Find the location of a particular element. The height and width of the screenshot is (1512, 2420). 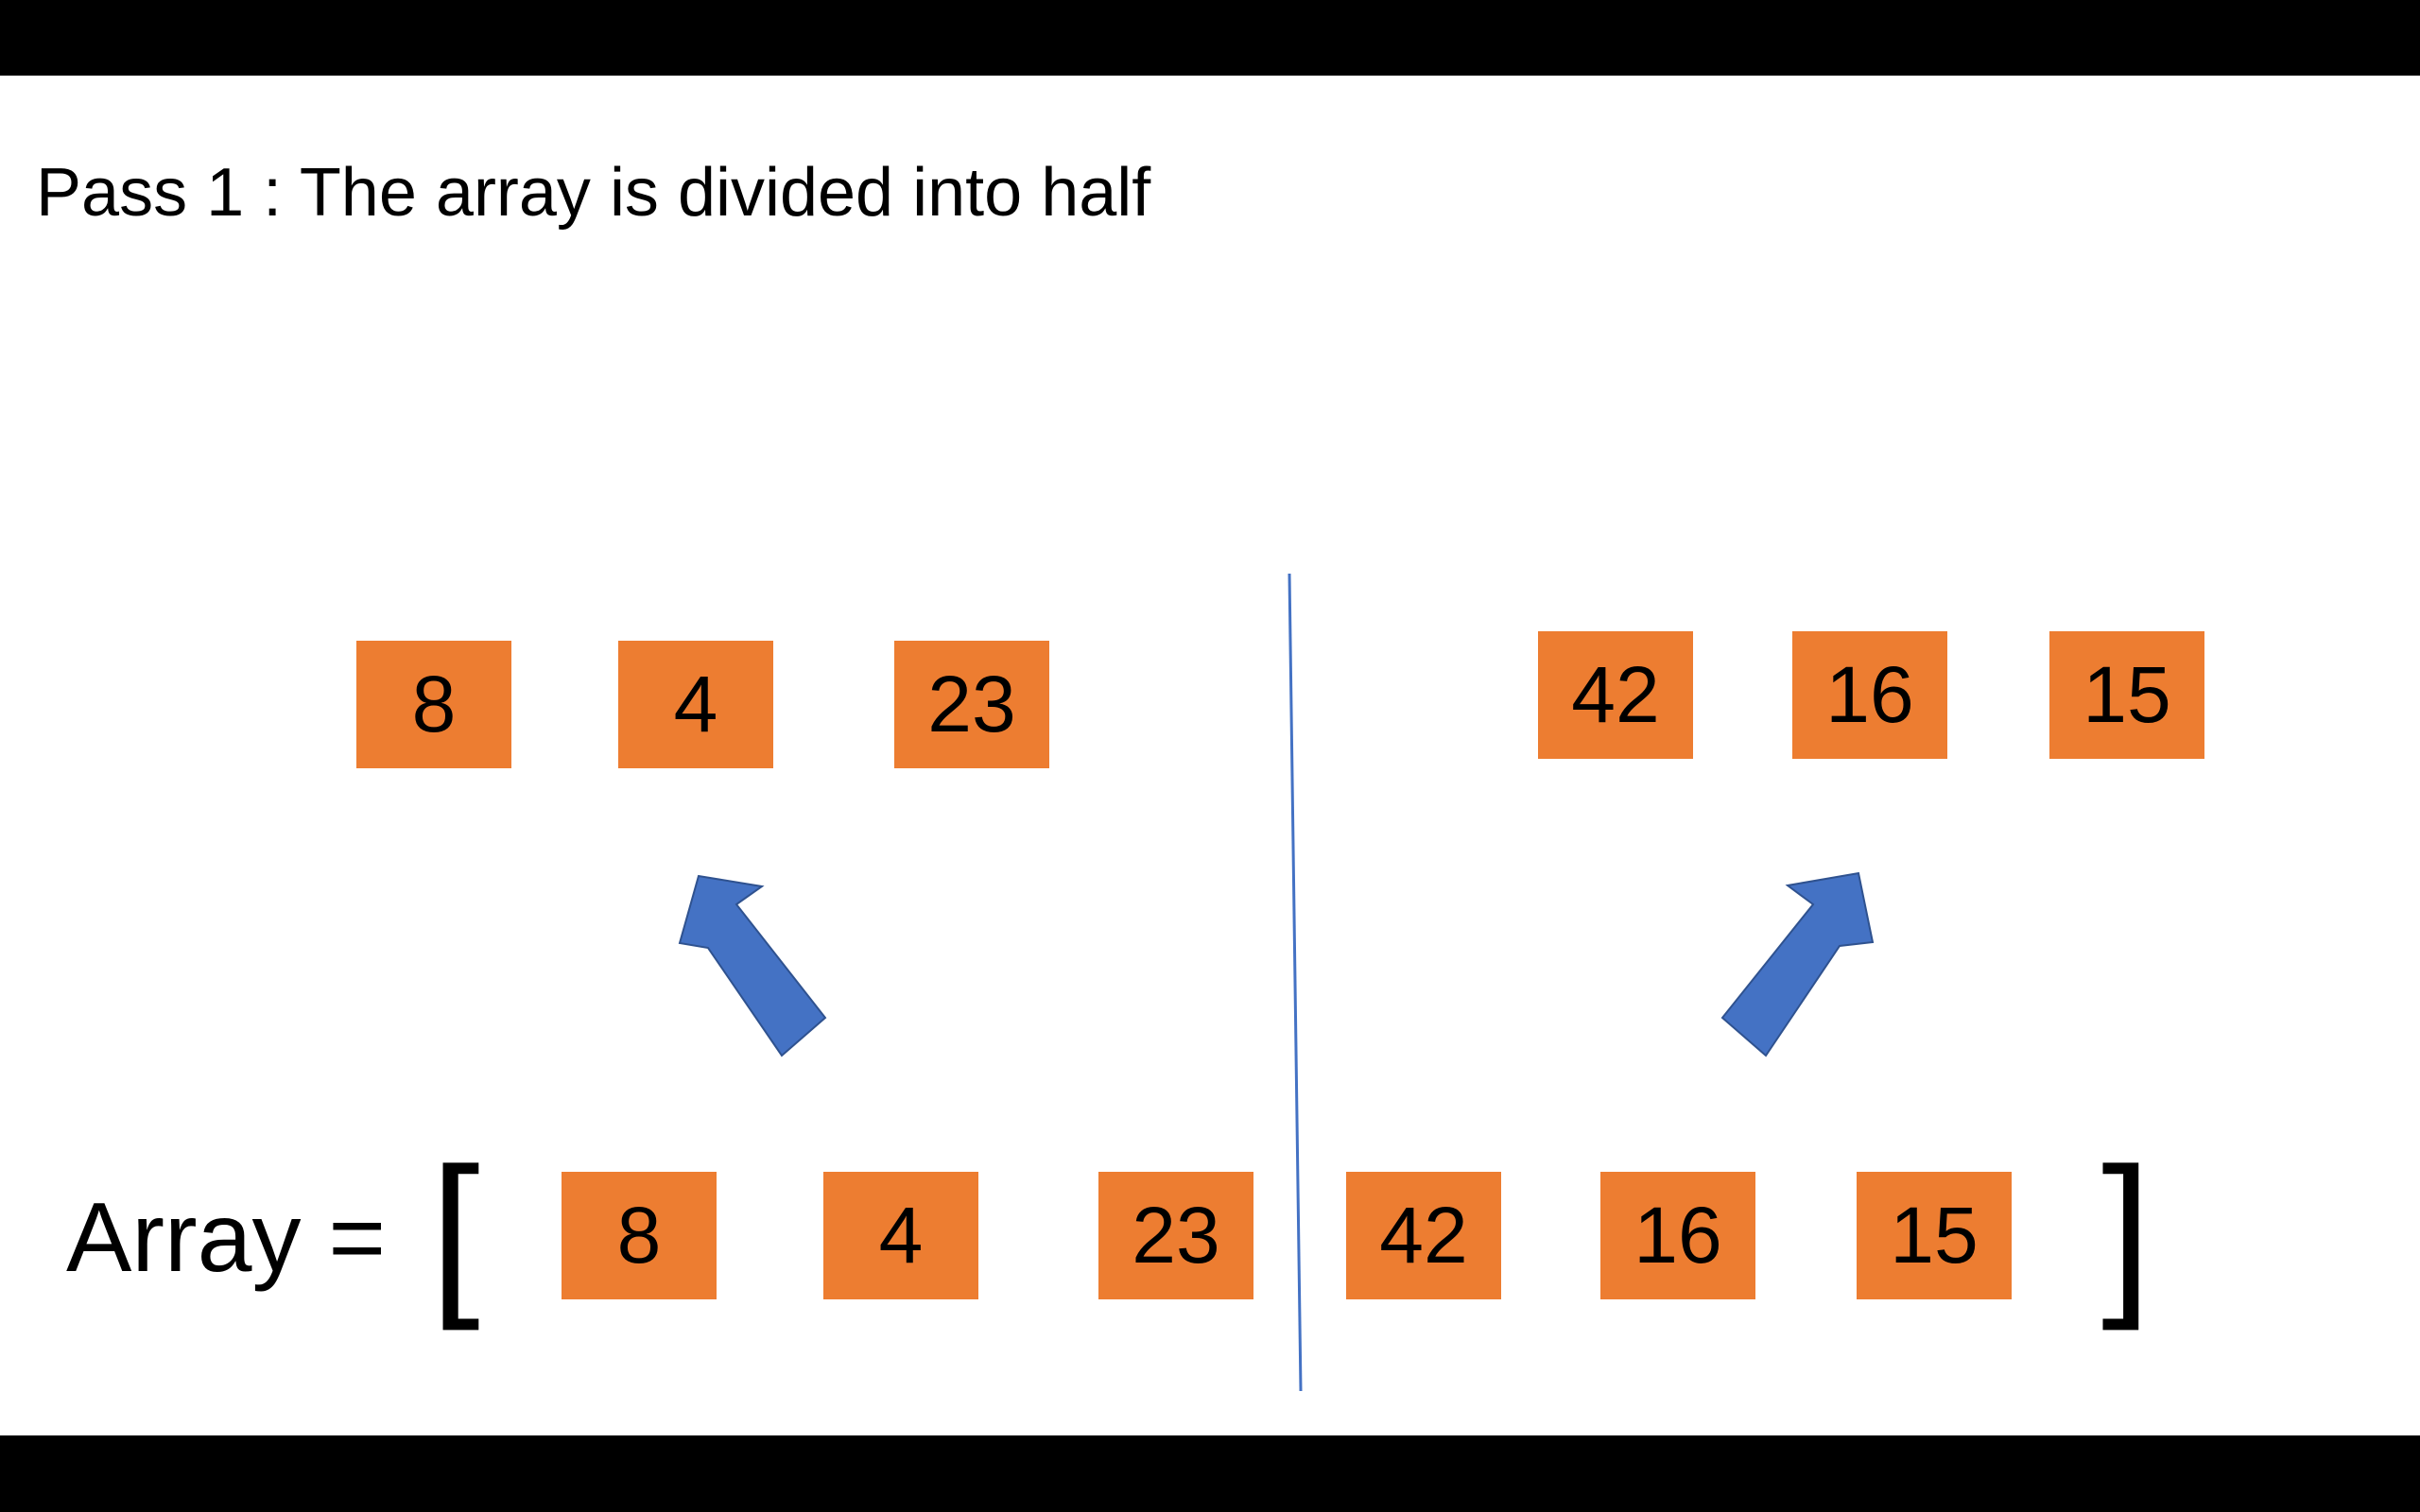

divider-line is located at coordinates (1295, 982).